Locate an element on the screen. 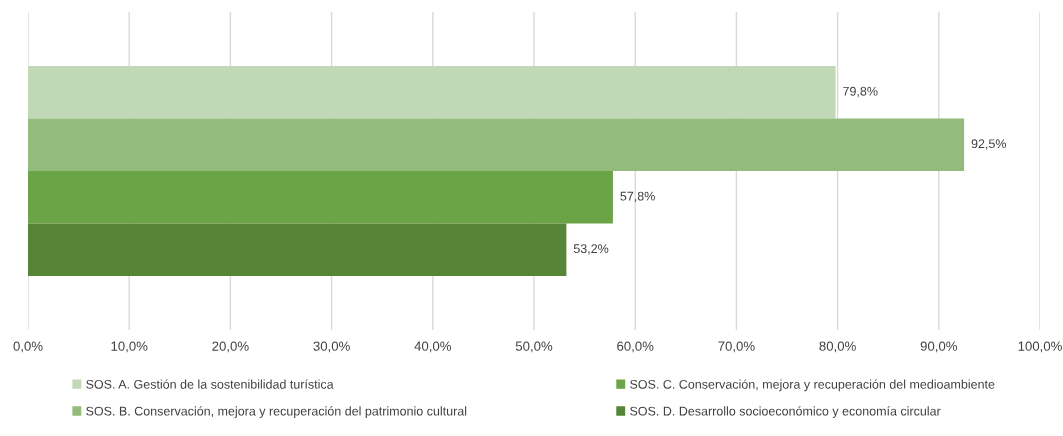 This screenshot has height=436, width=1063. data-label: 79,8% is located at coordinates (860, 92).